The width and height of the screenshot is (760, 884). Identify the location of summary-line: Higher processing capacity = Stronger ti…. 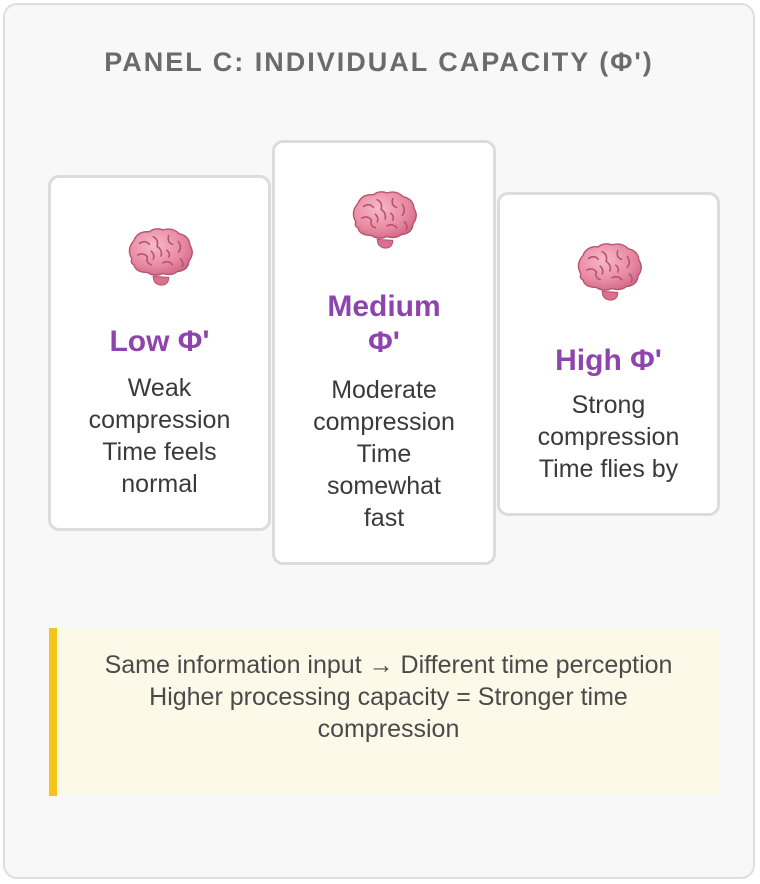
(388, 713).